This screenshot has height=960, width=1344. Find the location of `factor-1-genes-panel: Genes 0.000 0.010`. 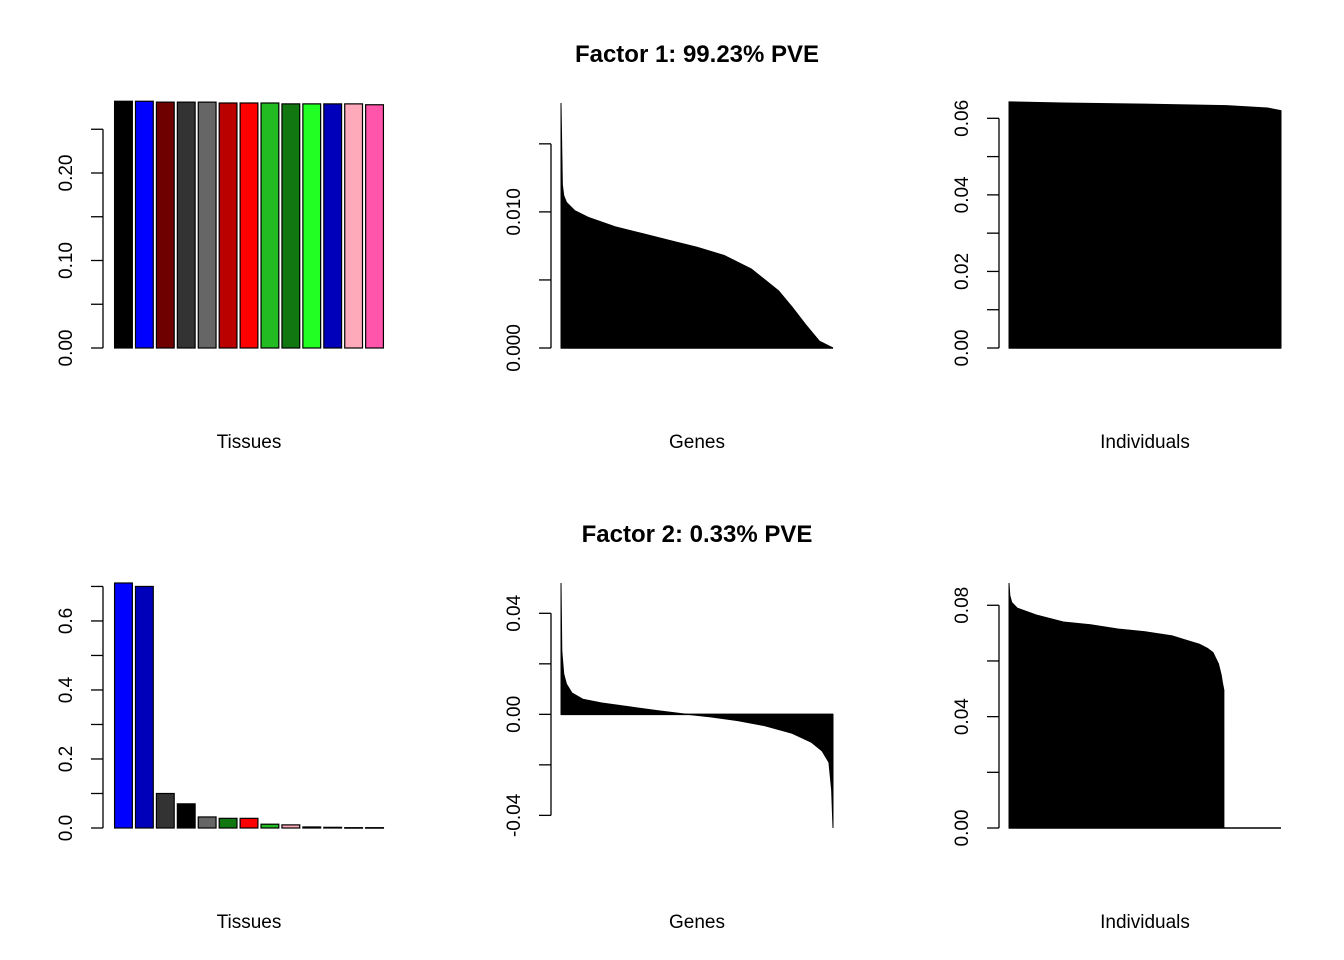

factor-1-genes-panel: Genes 0.000 0.010 is located at coordinates (669, 277).